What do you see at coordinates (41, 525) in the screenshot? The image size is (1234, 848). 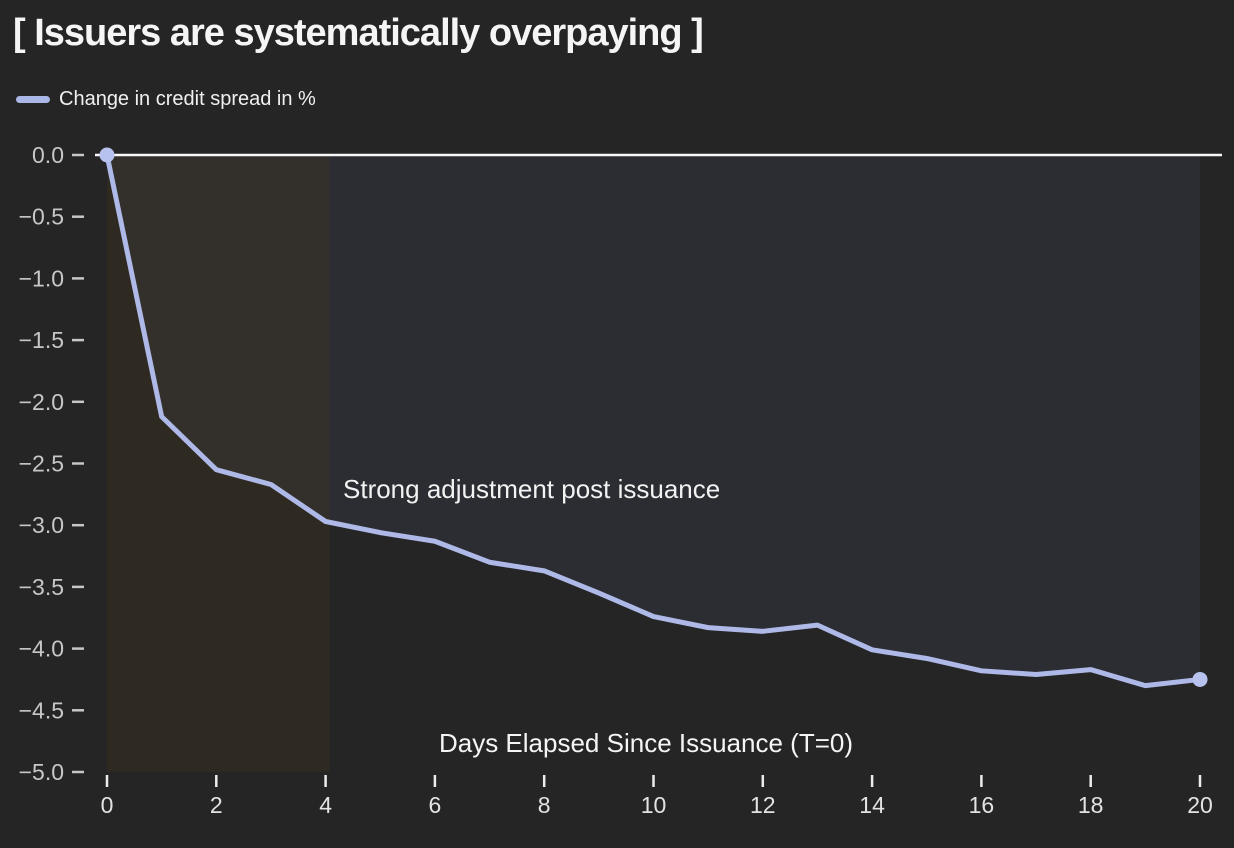 I see `y-tick-label: −3.0` at bounding box center [41, 525].